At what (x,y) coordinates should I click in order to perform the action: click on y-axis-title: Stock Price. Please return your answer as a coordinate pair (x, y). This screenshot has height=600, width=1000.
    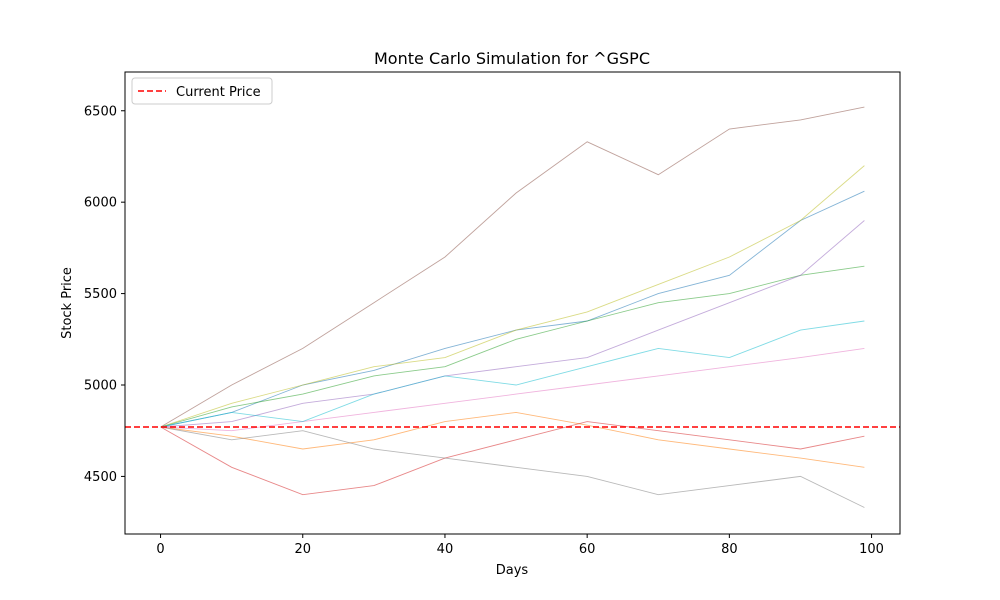
    Looking at the image, I should click on (67, 303).